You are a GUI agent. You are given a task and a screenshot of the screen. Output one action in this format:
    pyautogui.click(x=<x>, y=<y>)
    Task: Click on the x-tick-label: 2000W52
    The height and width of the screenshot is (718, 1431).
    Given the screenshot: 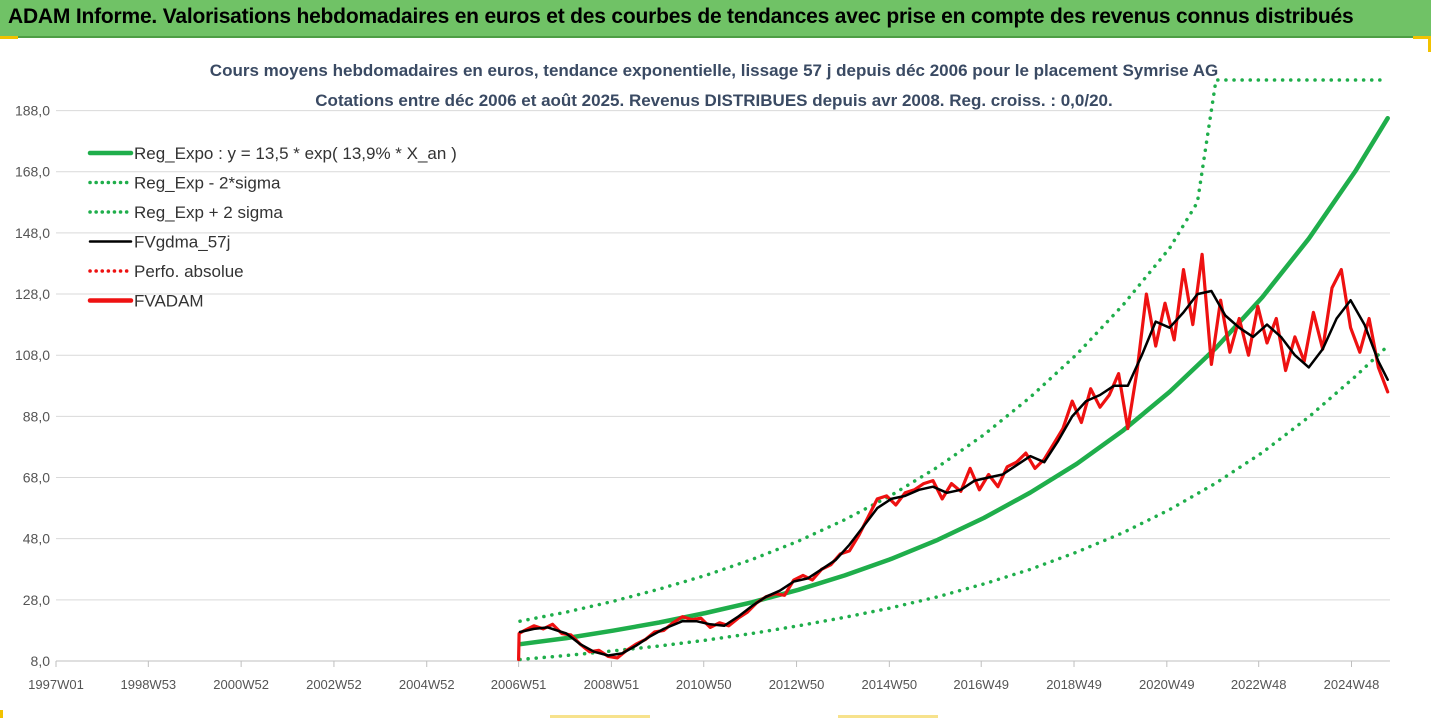 What is the action you would take?
    pyautogui.click(x=241, y=684)
    